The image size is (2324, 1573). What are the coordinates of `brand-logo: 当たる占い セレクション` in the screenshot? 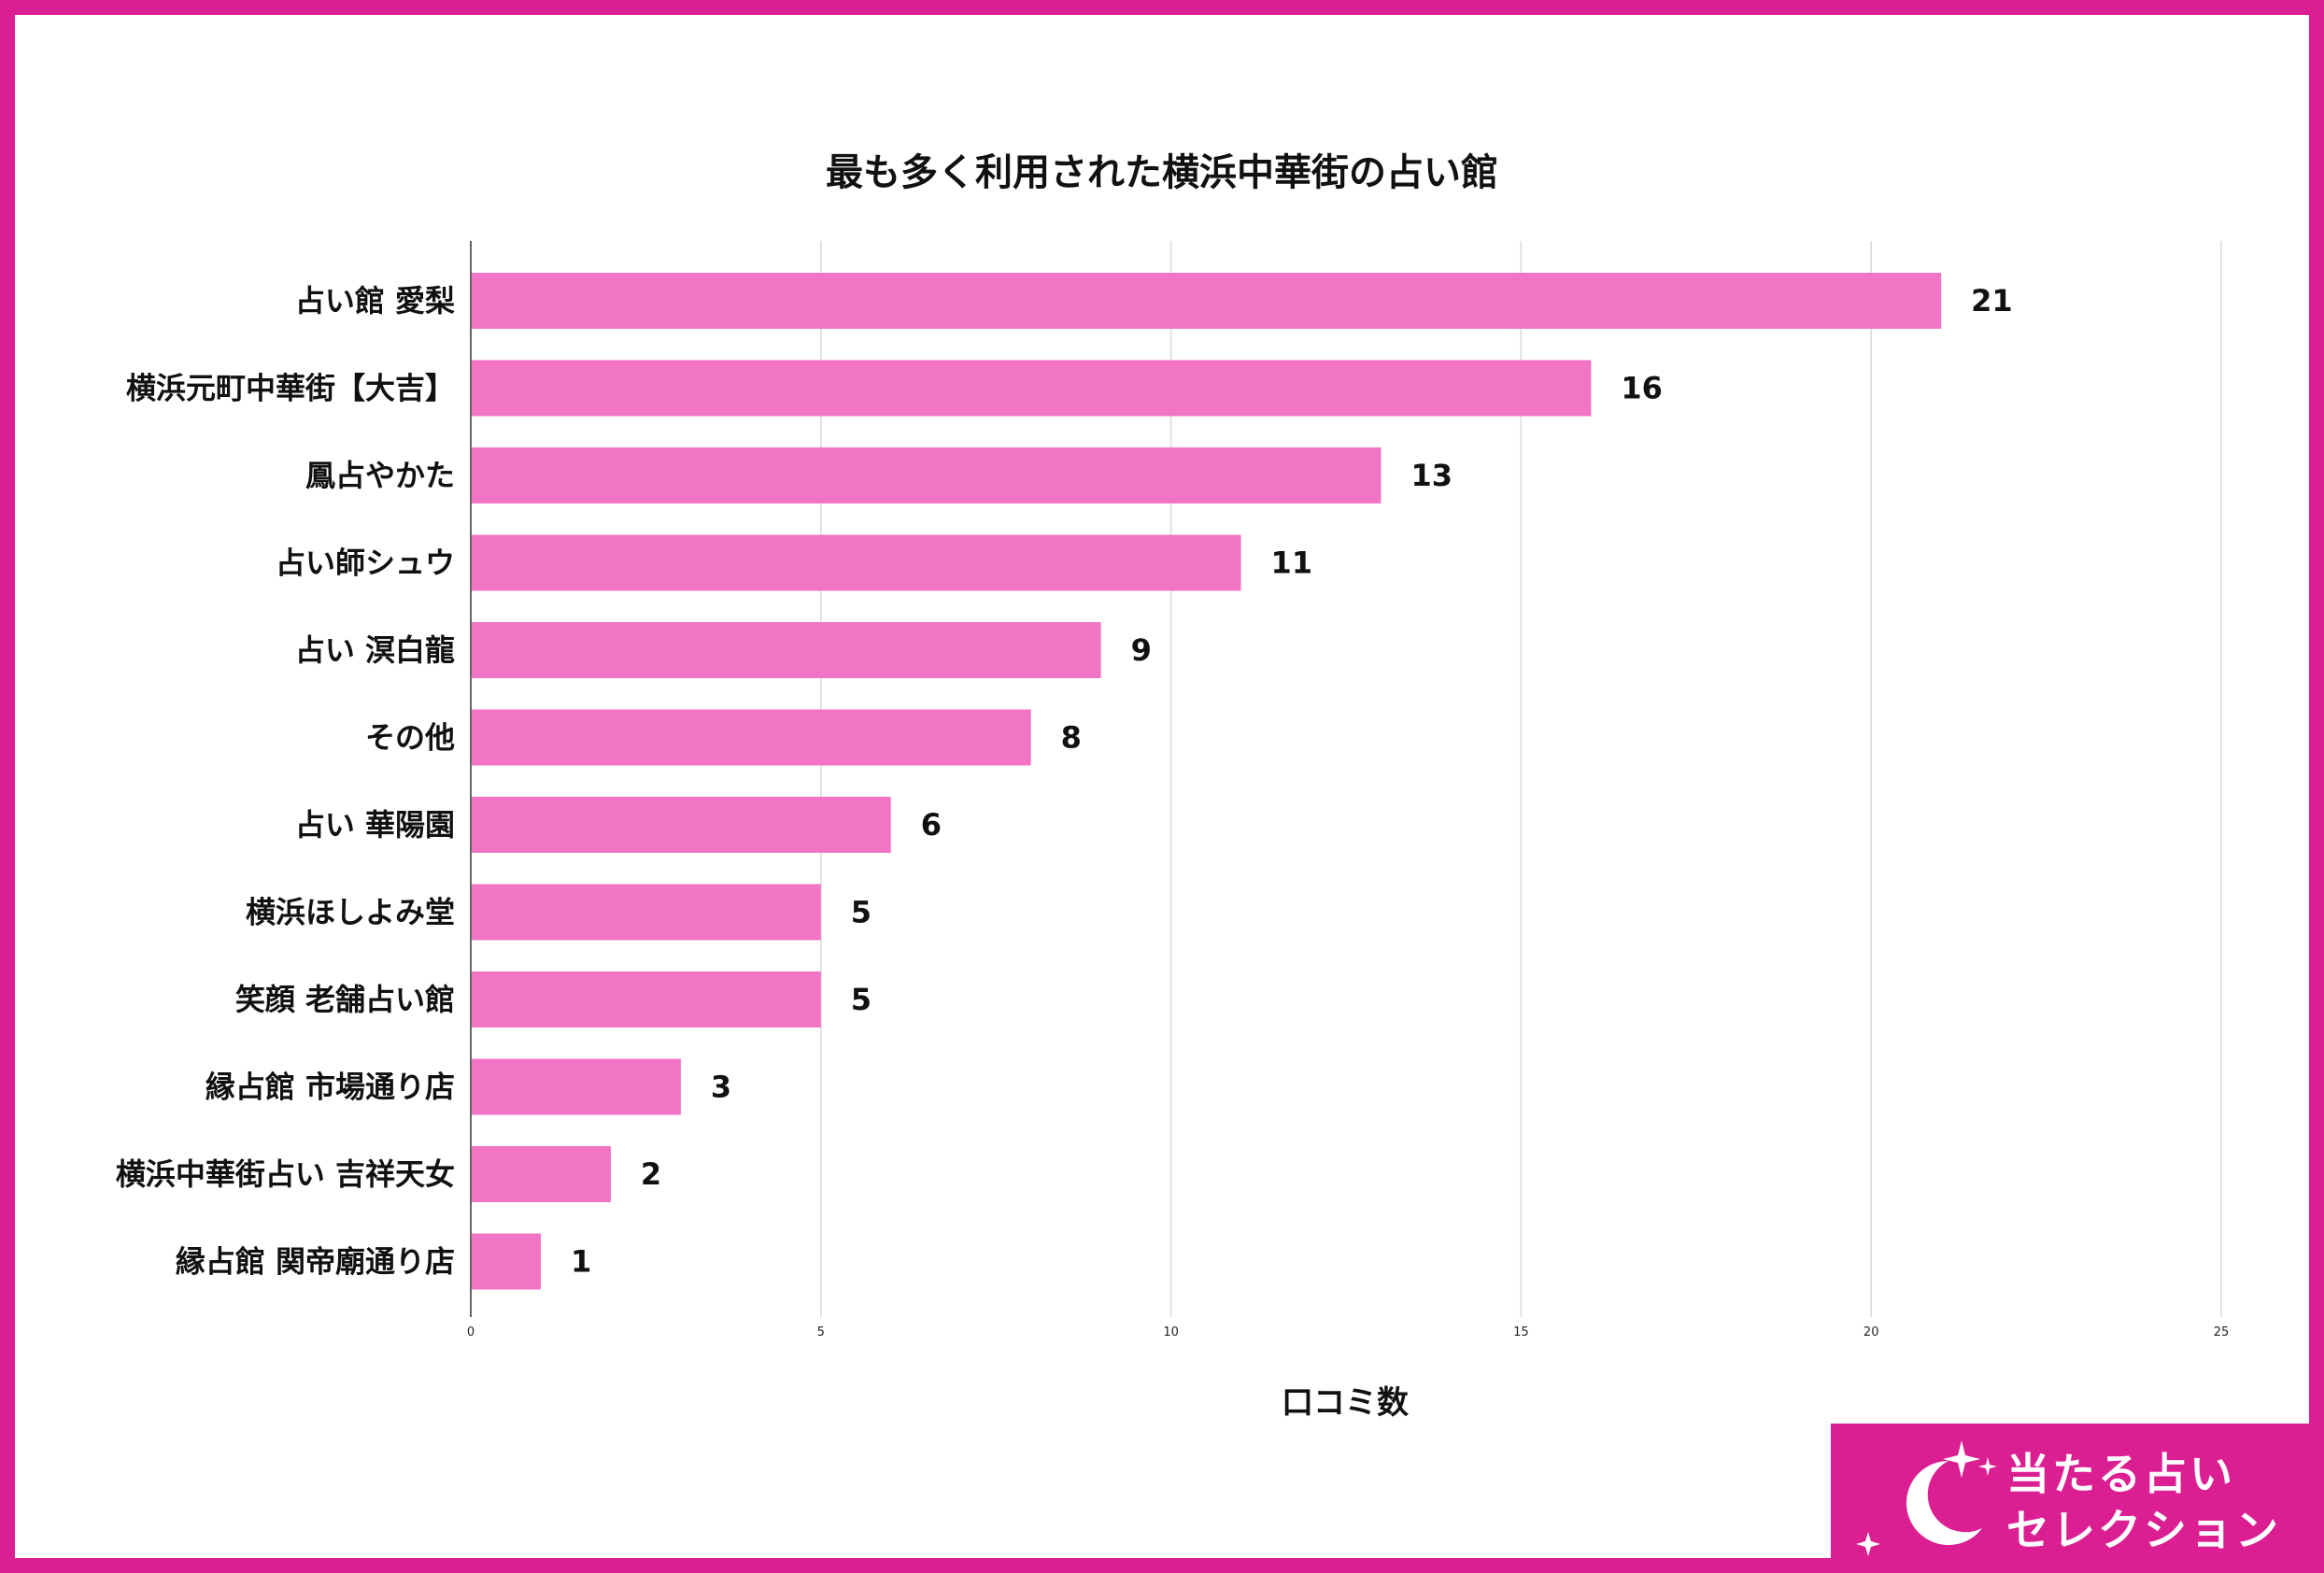 It's located at (2070, 1491).